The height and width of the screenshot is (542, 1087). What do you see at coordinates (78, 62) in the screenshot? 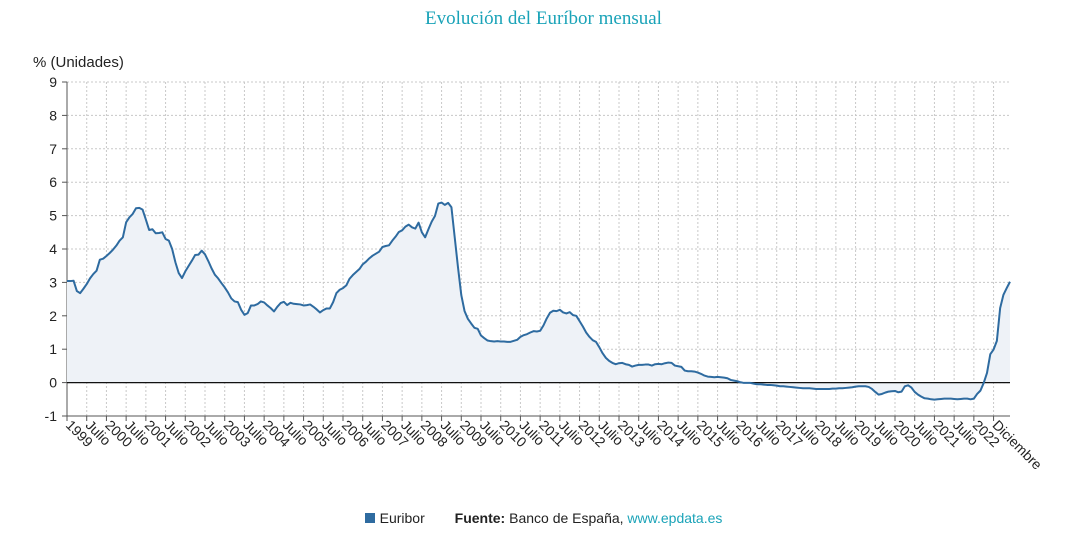
I see `y-axis-label: % (Unidades)` at bounding box center [78, 62].